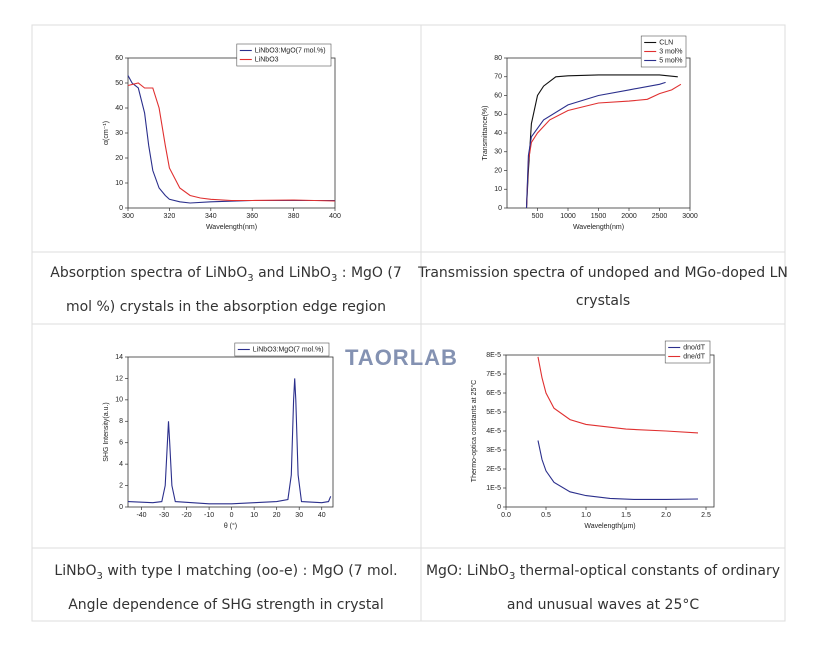 Image resolution: width=825 pixels, height=659 pixels. Describe the element at coordinates (568, 216) in the screenshot. I see `x-tick-label: 1000` at that location.